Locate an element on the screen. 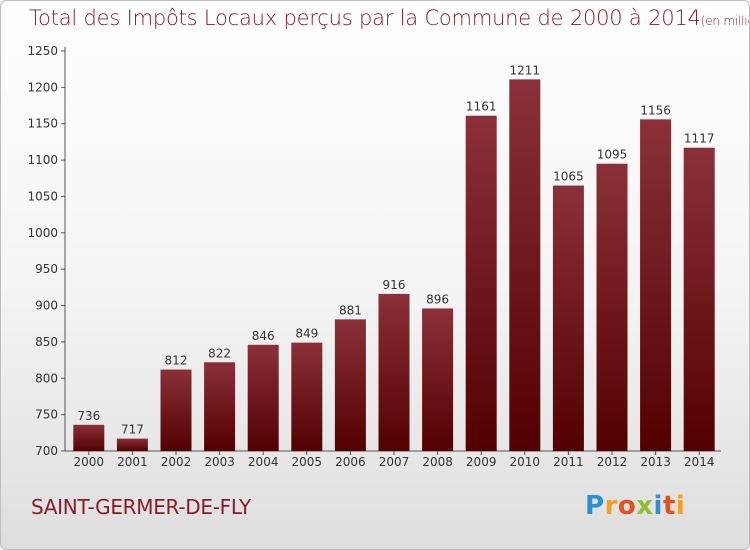  y-tick-label: 750 is located at coordinates (46, 415).